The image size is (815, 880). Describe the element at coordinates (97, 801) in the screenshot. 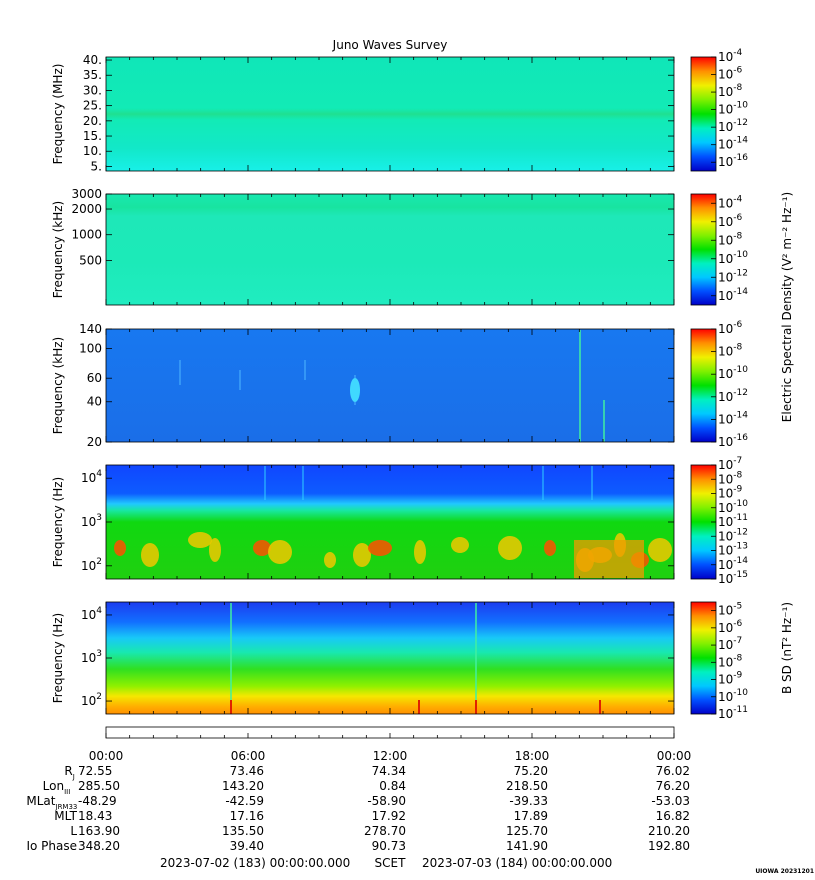

I see `ephemeris-value: -48.29` at that location.